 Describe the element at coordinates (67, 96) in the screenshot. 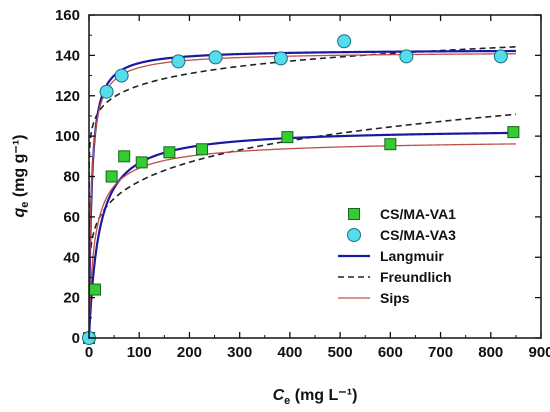

I see `y-tick-label: 120` at that location.